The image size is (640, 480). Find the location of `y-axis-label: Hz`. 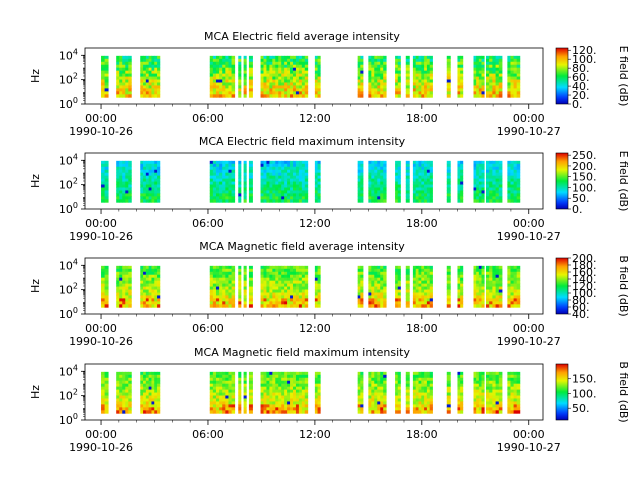

y-axis-label: Hz is located at coordinates (35, 181).